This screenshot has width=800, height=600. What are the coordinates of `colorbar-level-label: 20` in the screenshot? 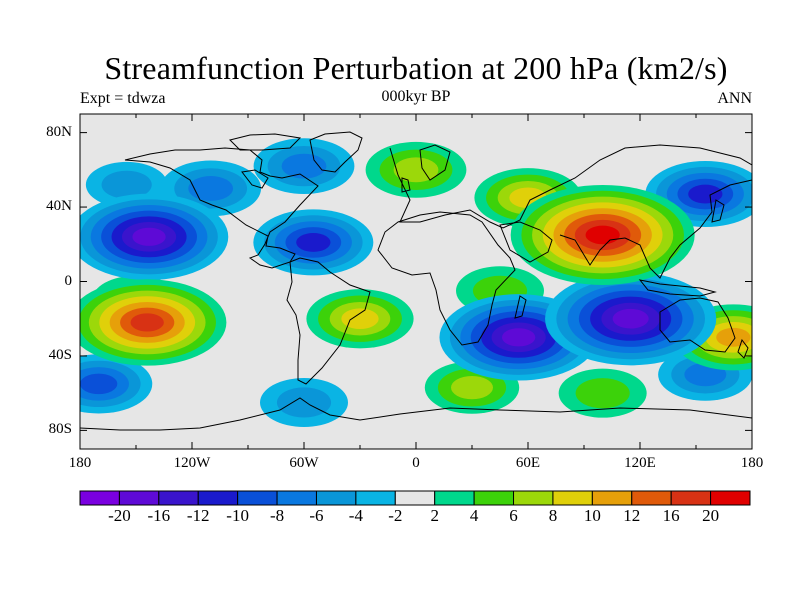 It's located at (711, 515).